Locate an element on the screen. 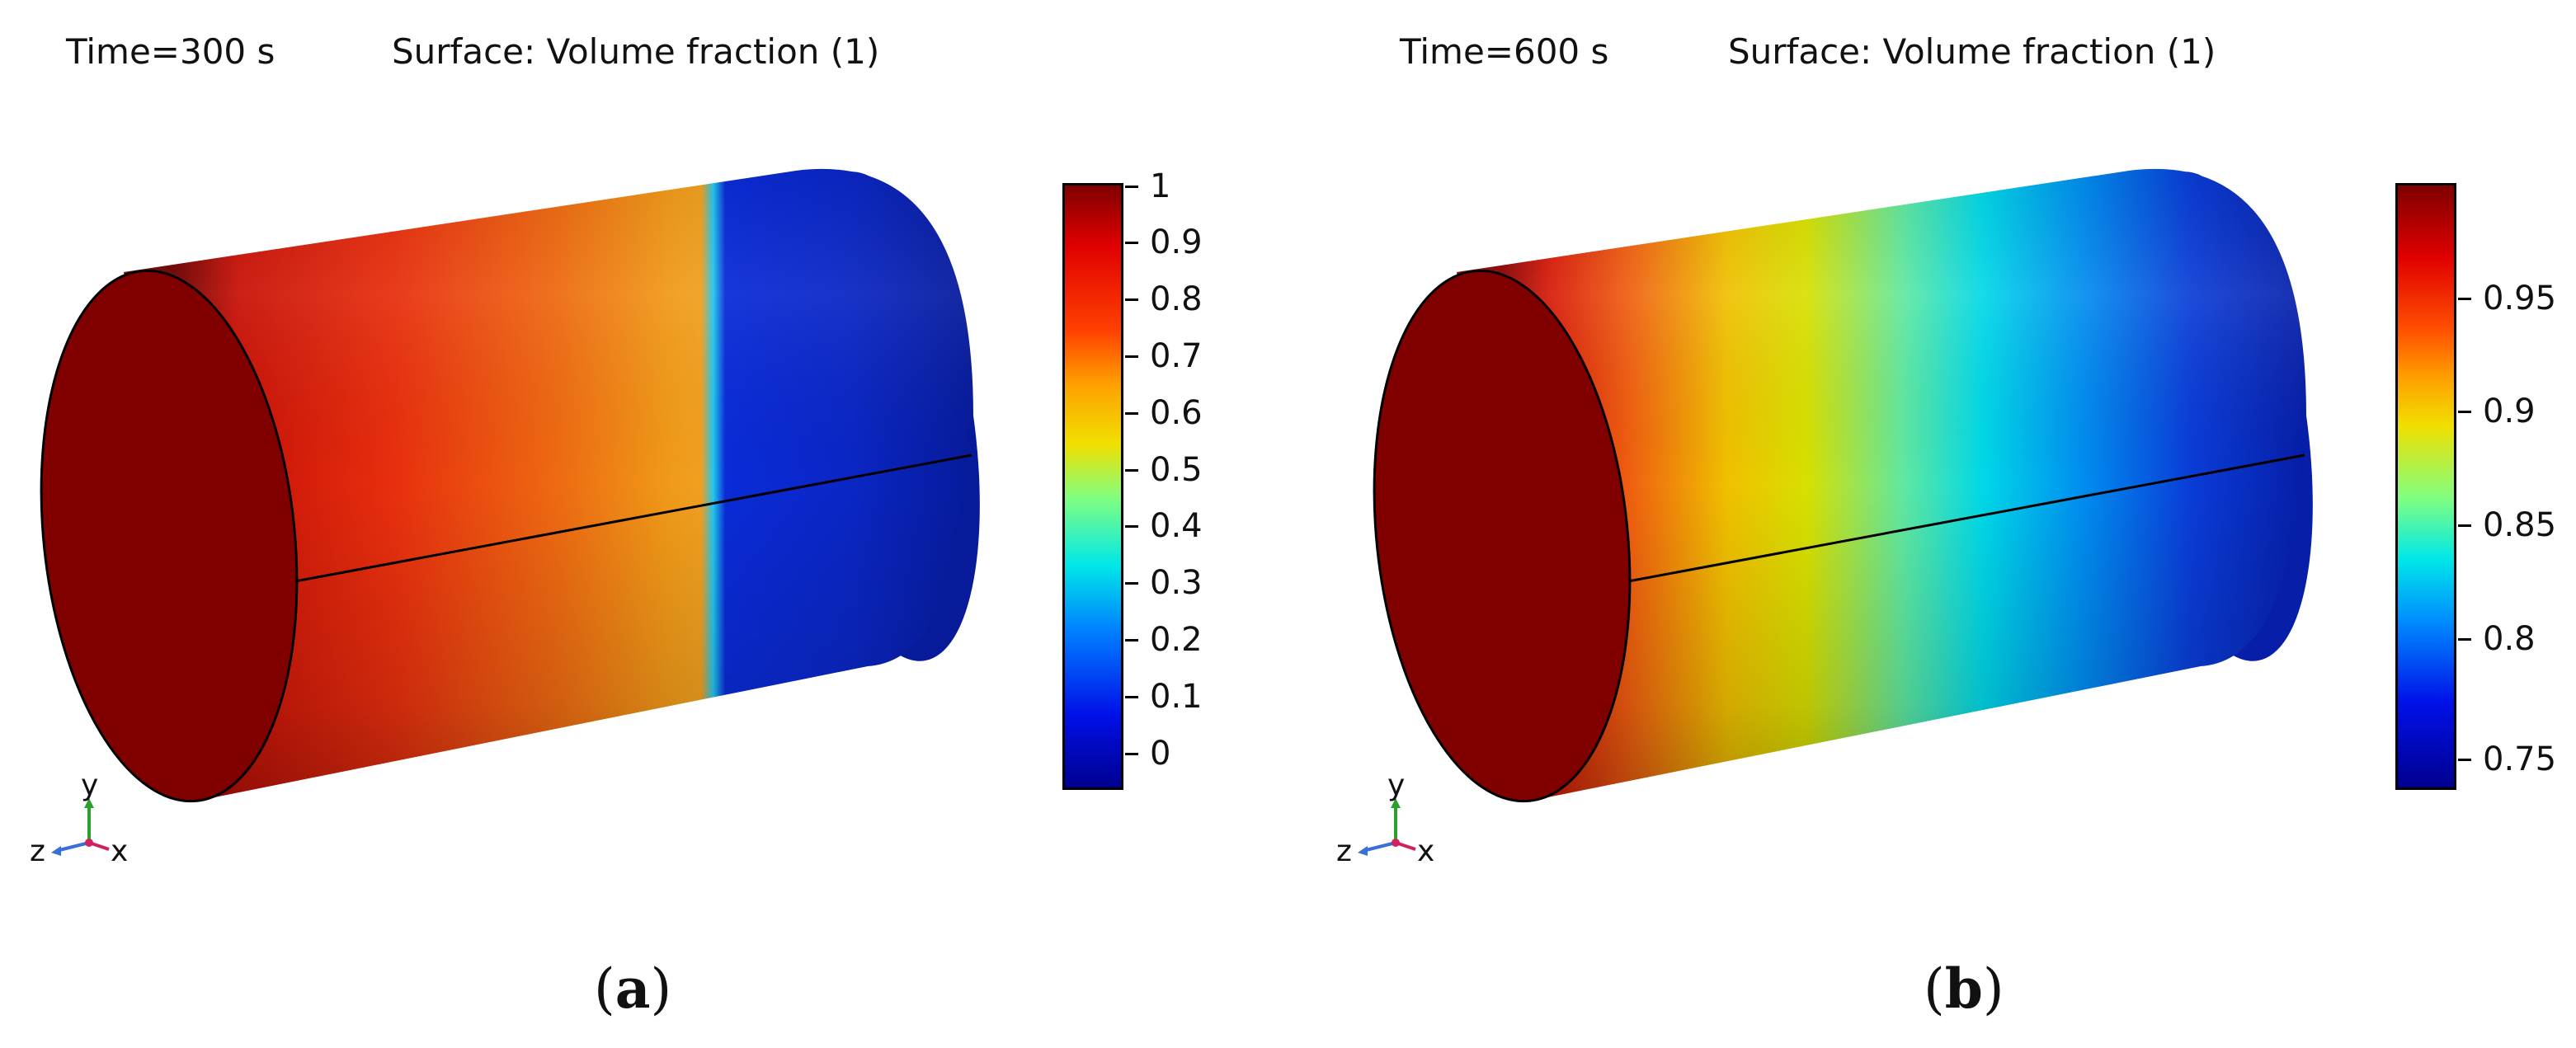  time-label: Time=600 s is located at coordinates (1504, 52).